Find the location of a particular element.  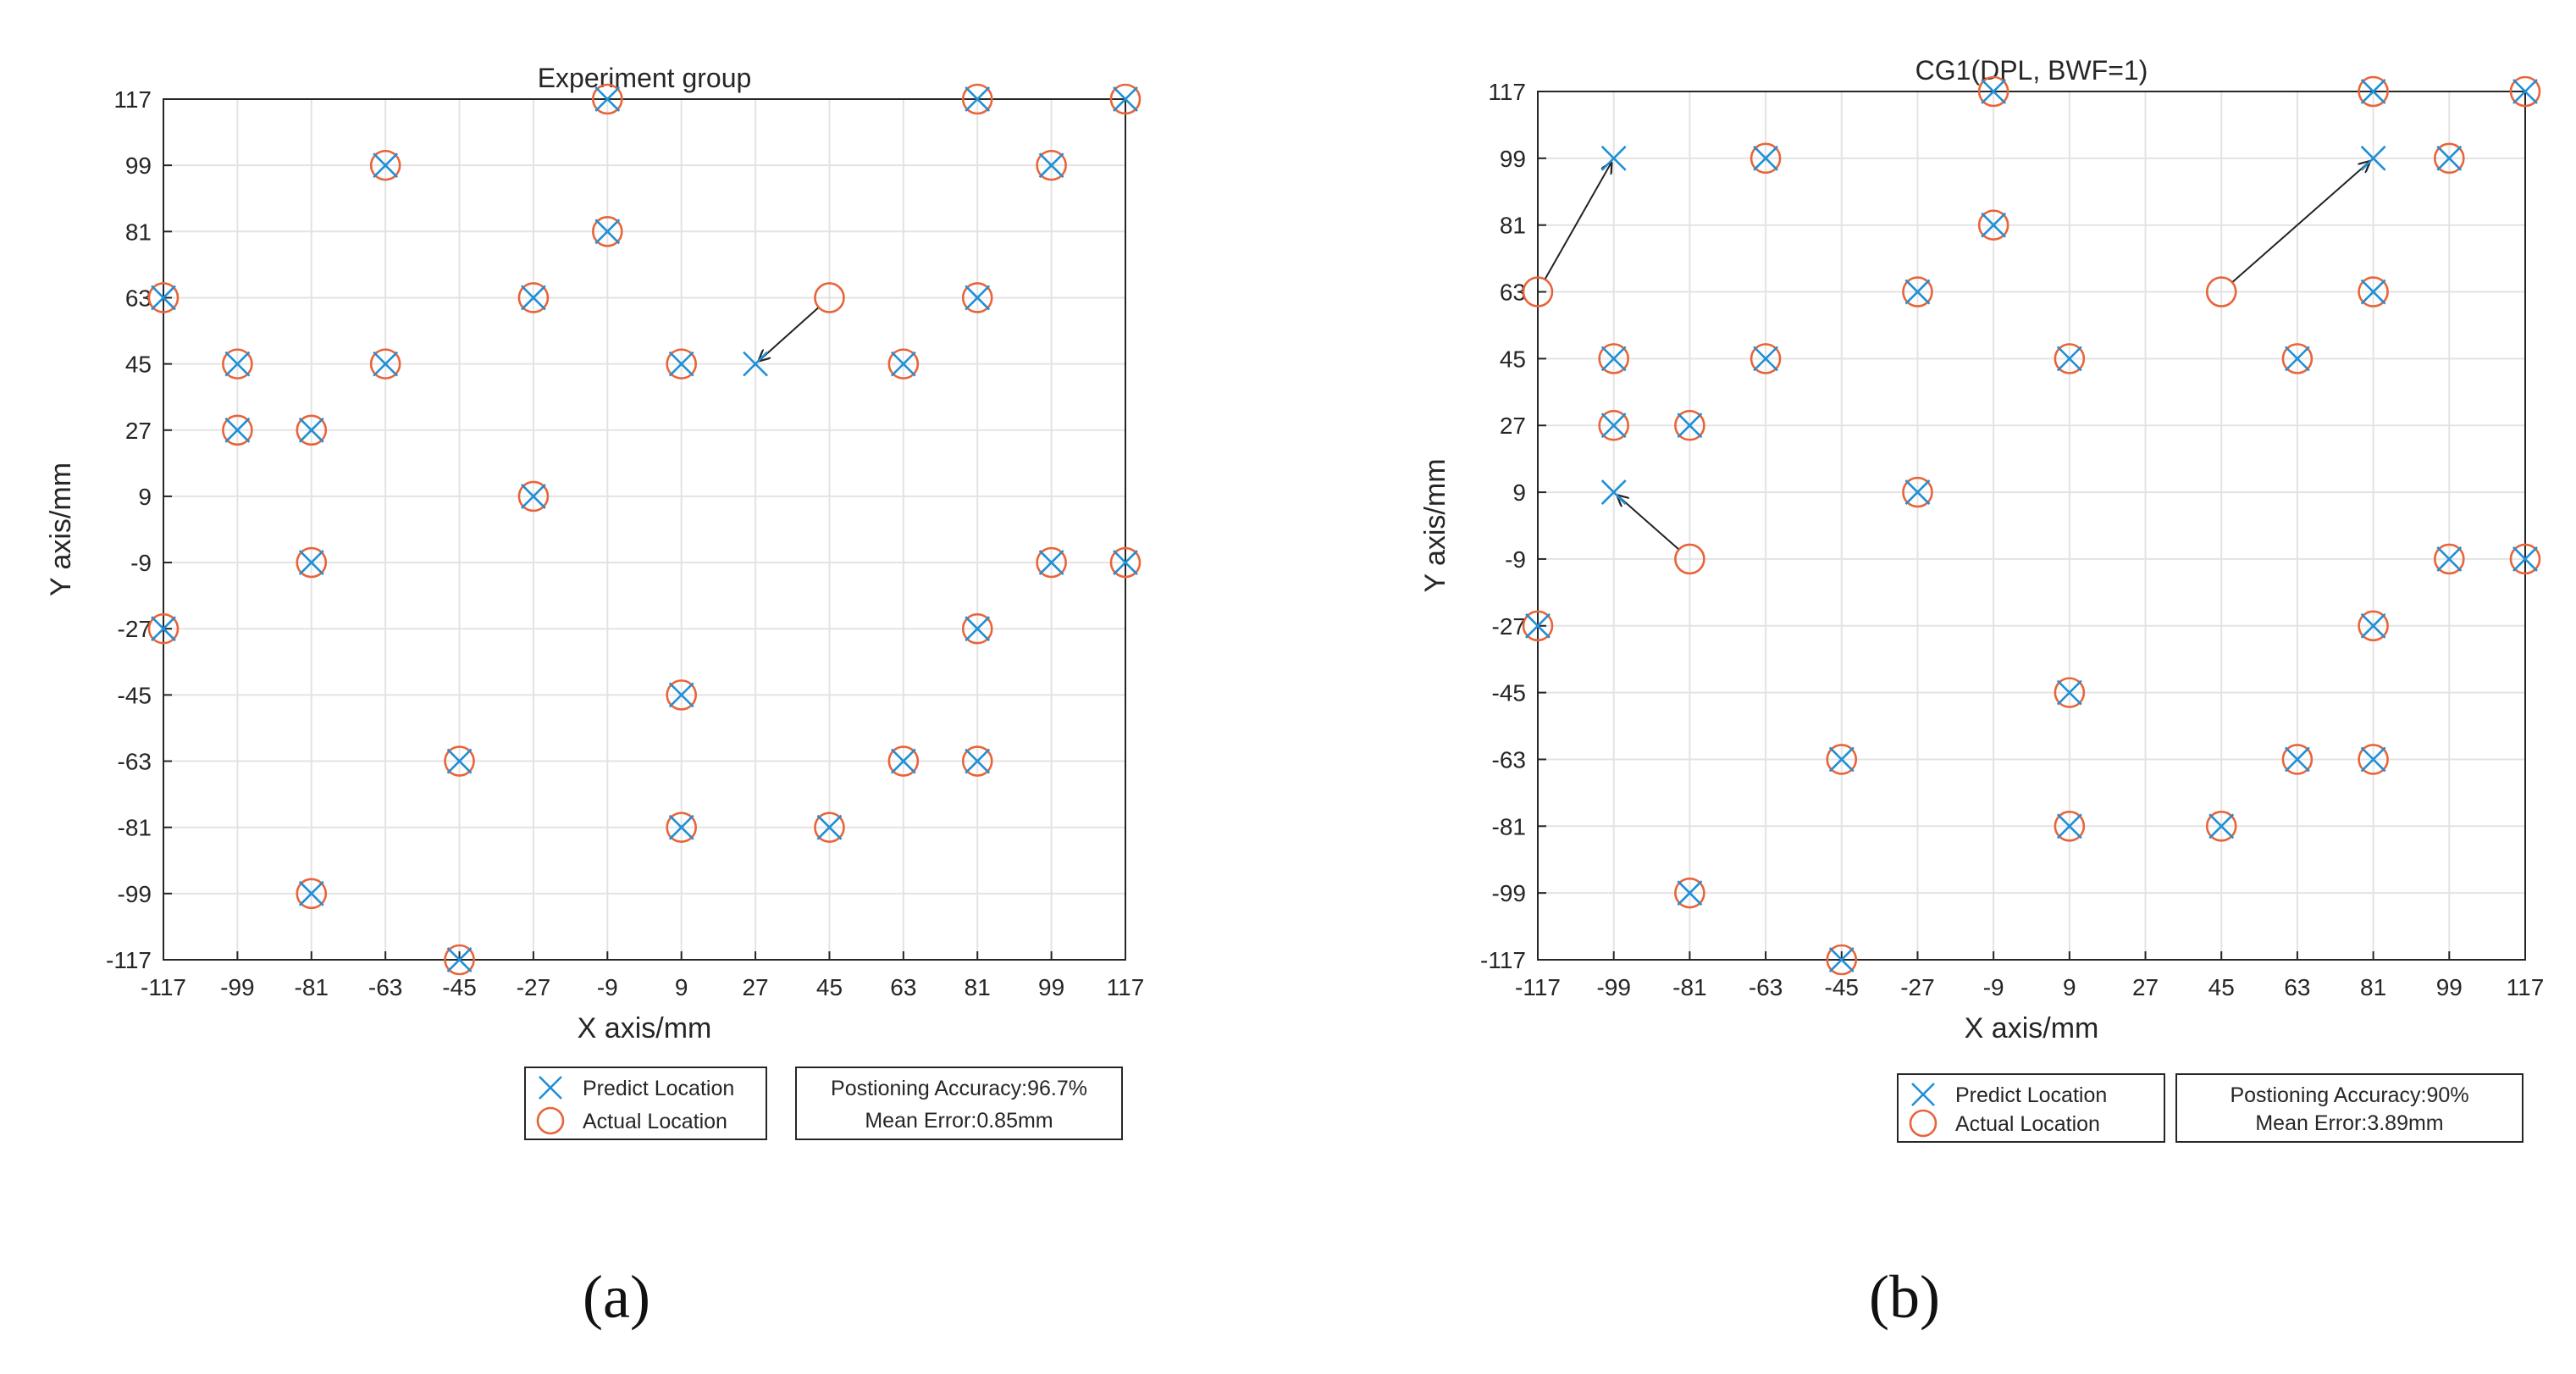

x-tick-label: -99 is located at coordinates (1613, 987).